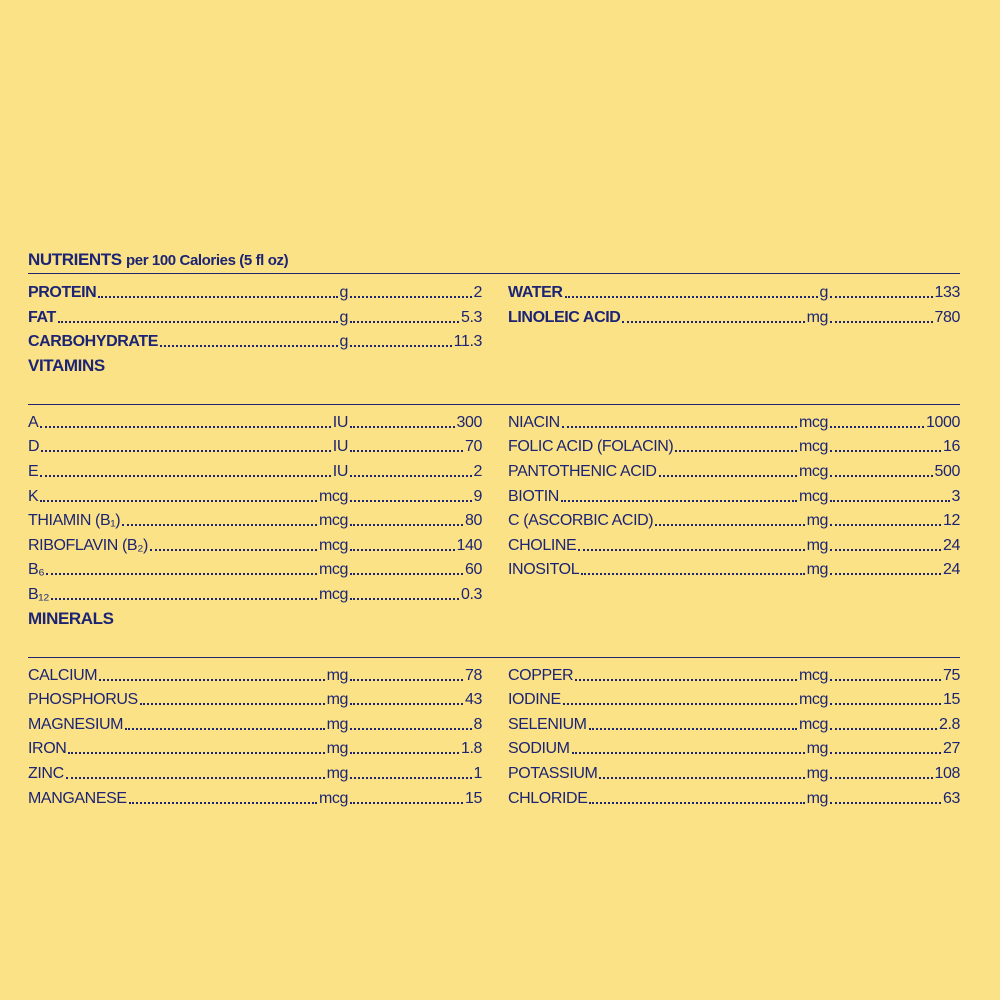  I want to click on nutrient-name: B₆, so click(36, 570).